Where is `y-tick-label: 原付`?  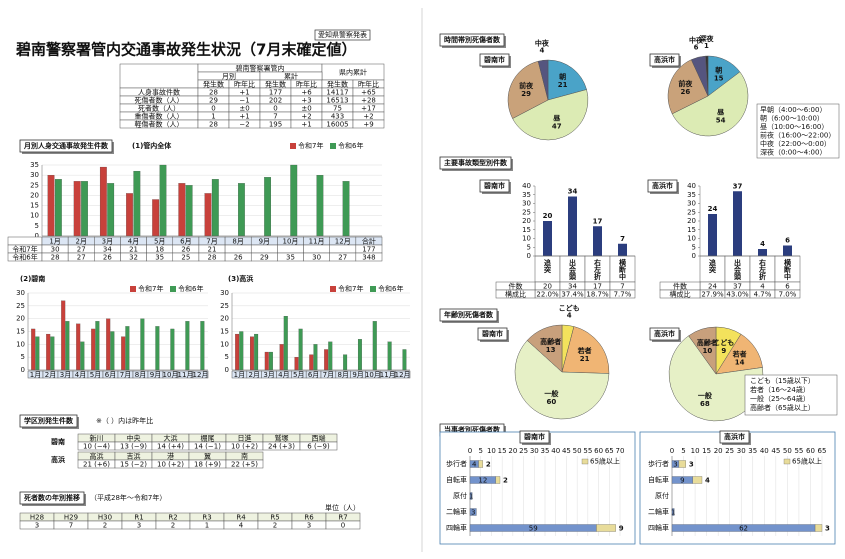
y-tick-label: 原付 is located at coordinates (662, 495).